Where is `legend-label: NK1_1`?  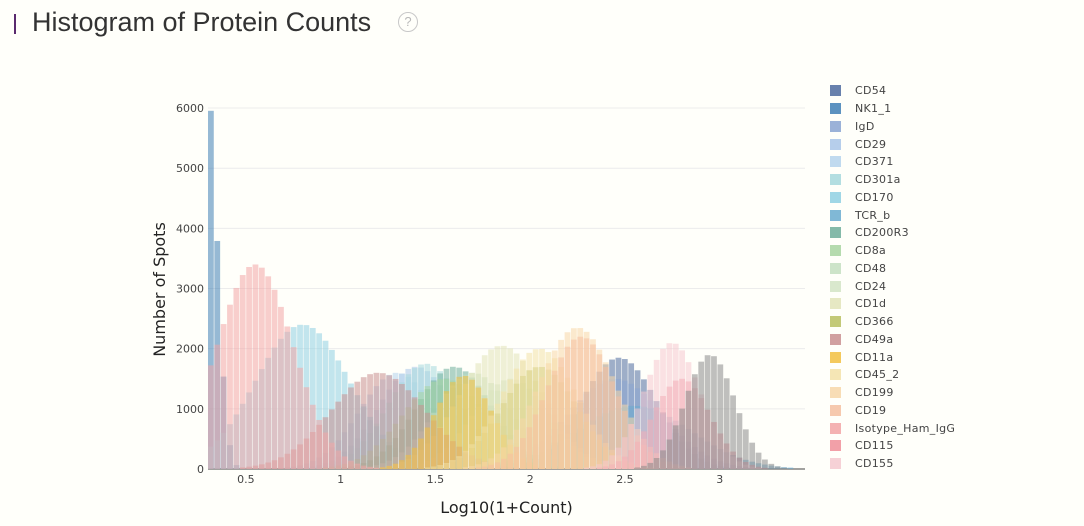
legend-label: NK1_1 is located at coordinates (873, 109).